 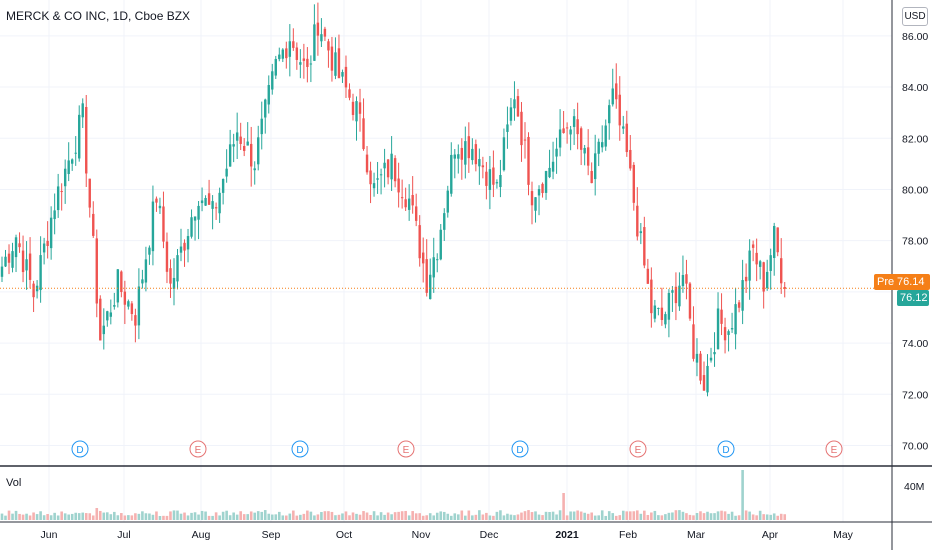 What do you see at coordinates (886, 282) in the screenshot?
I see `premarket-label: Pre` at bounding box center [886, 282].